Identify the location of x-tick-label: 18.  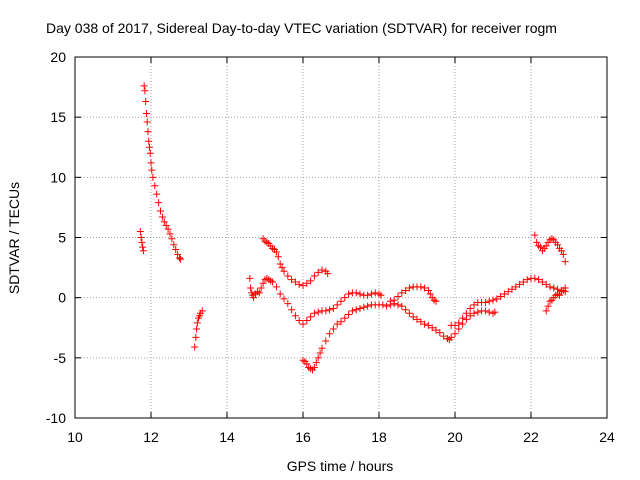
(379, 437).